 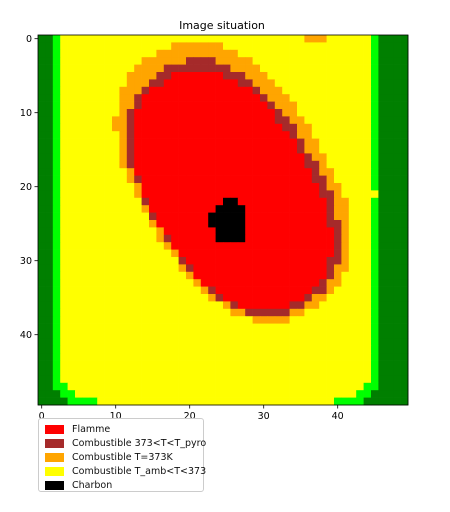 What do you see at coordinates (26, 113) in the screenshot?
I see `y-tick-label: 10` at bounding box center [26, 113].